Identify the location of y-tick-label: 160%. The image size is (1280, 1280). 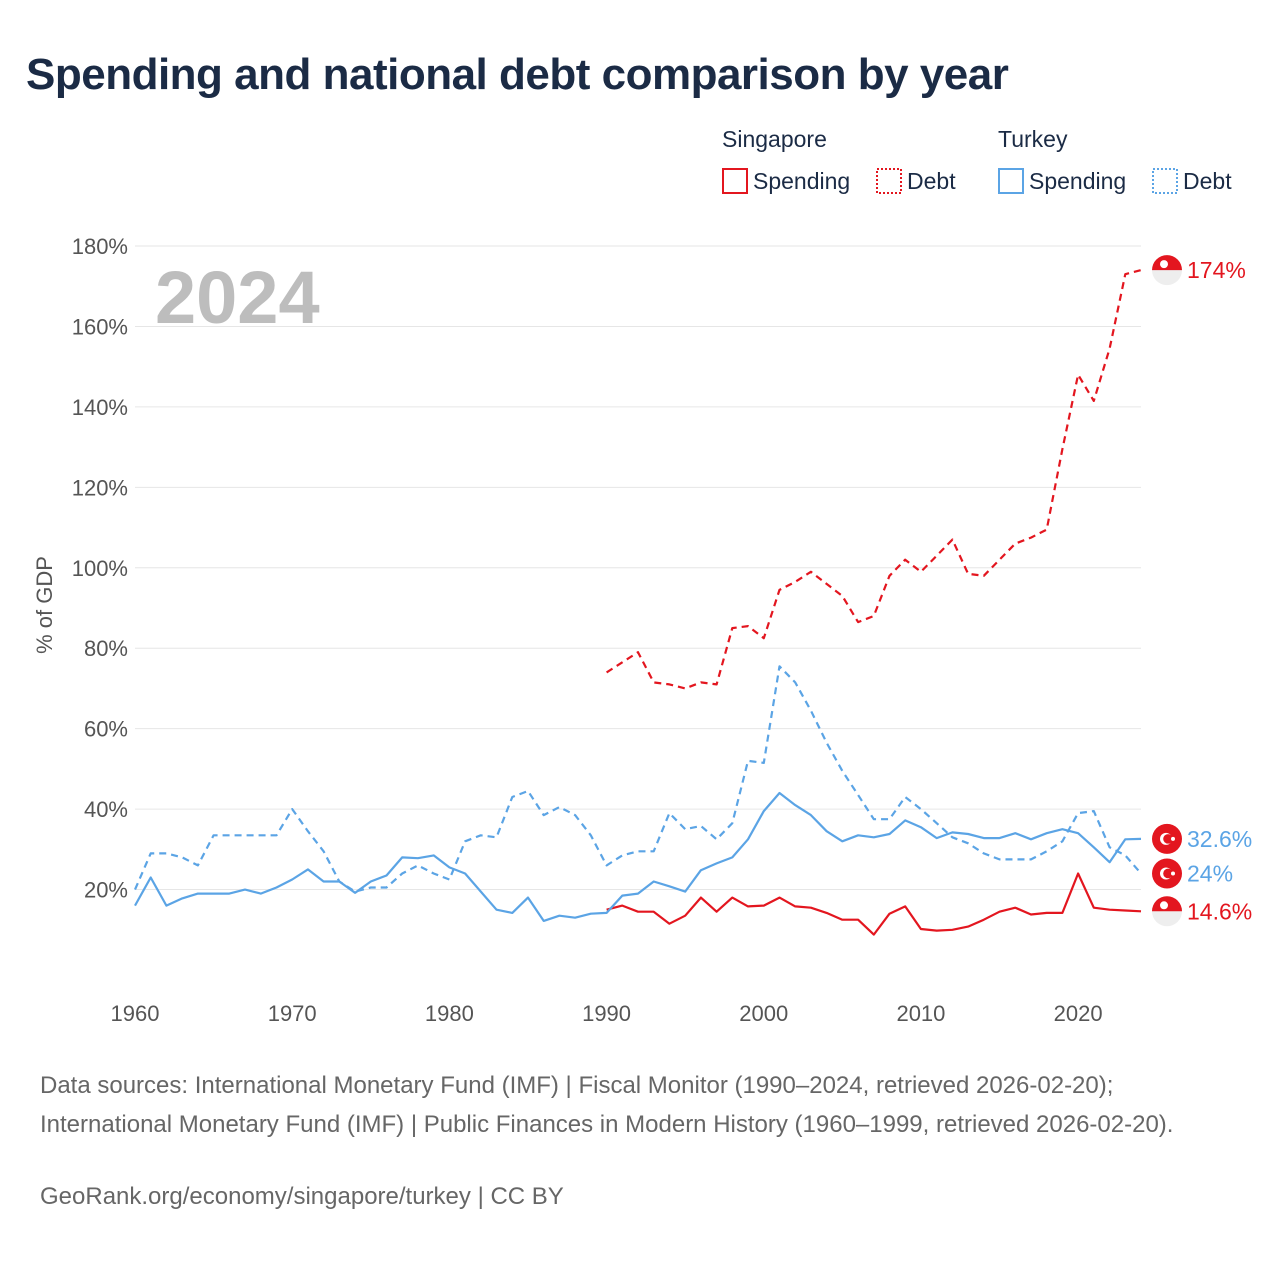
(100, 326).